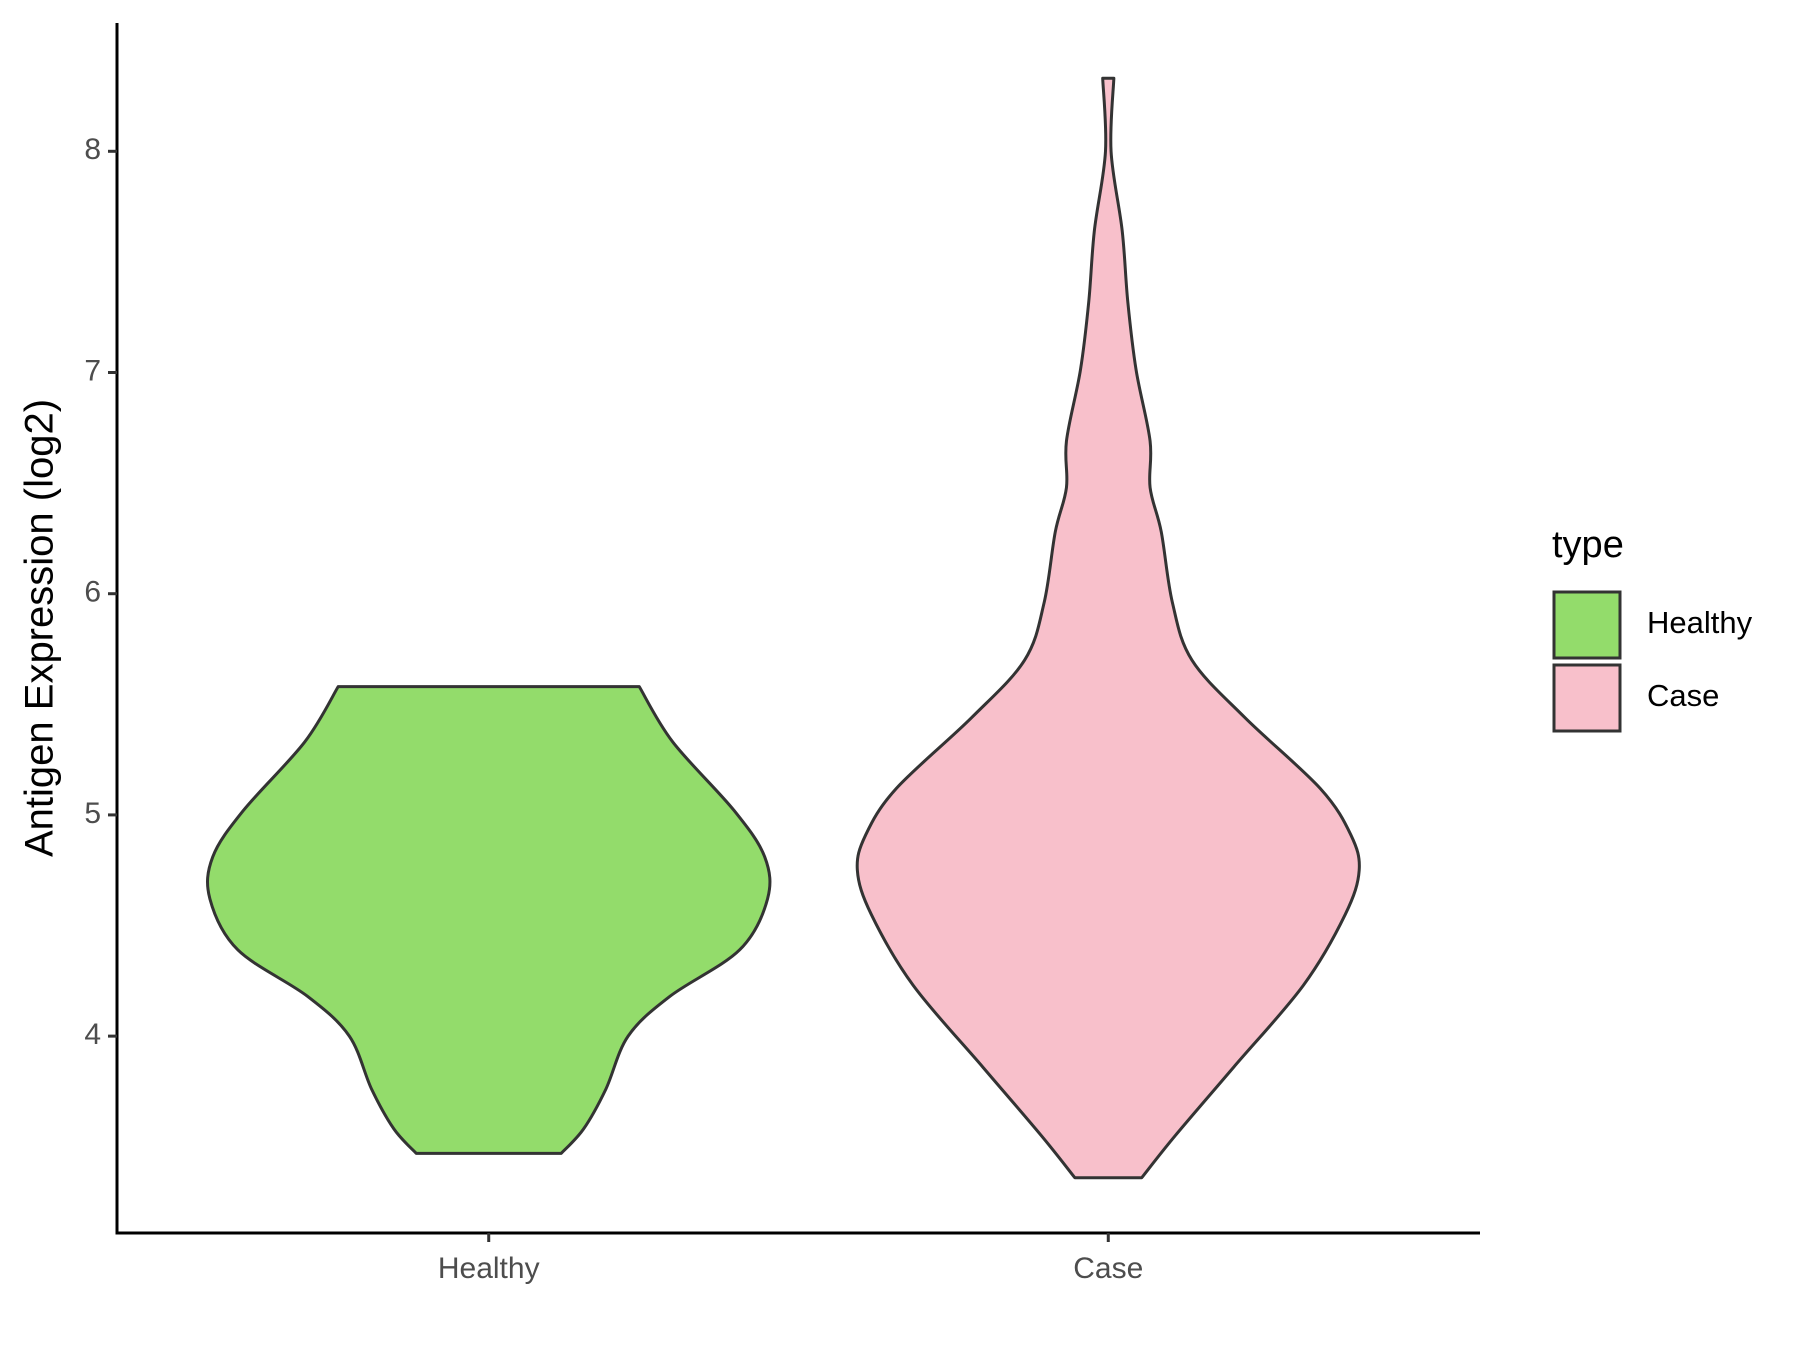  I want to click on violin, so click(489, 920).